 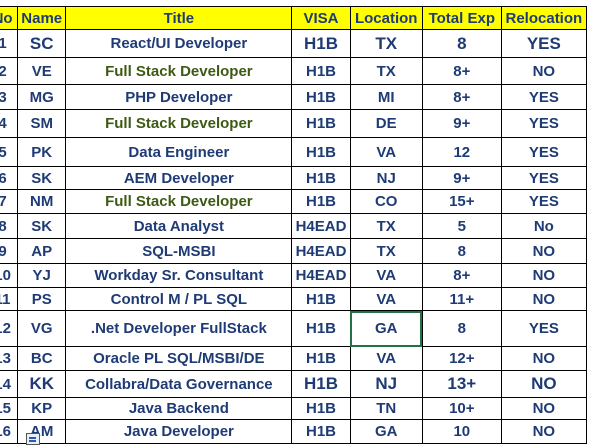 I want to click on cell-location-selected: GA, so click(x=386, y=328).